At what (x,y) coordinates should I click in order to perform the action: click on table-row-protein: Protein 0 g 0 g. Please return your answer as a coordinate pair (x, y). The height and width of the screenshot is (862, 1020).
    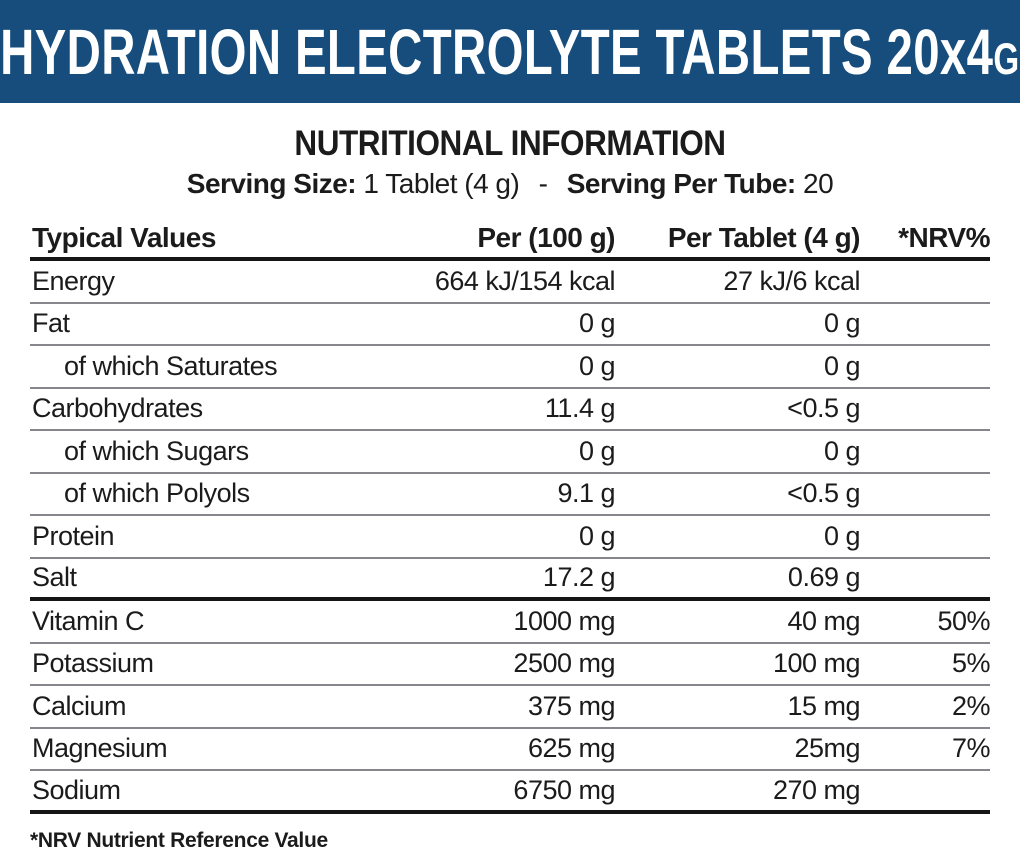
    Looking at the image, I should click on (510, 537).